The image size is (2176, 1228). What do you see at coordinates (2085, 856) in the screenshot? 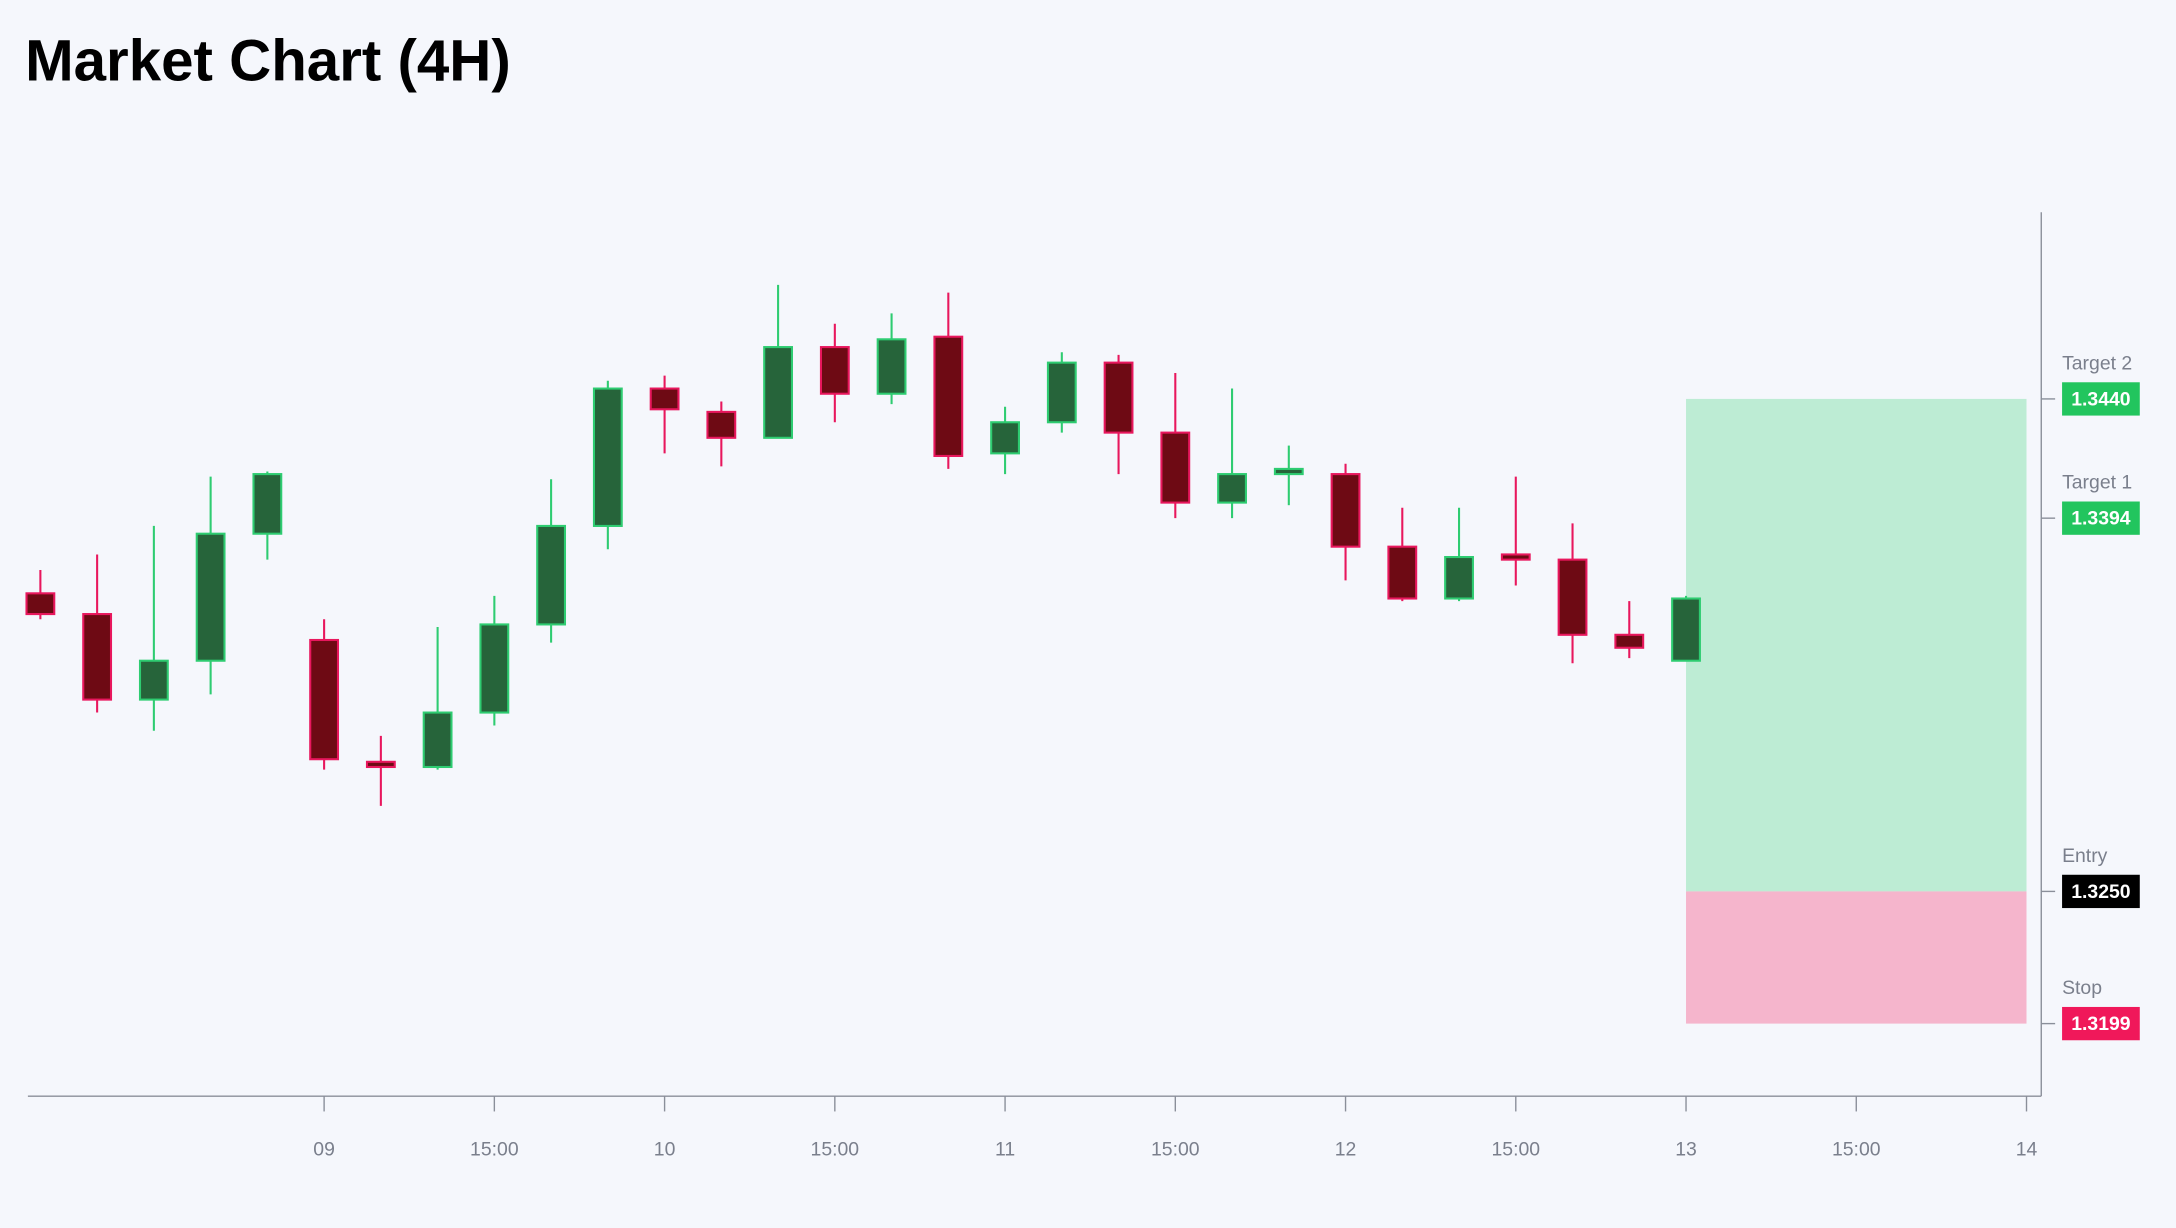
I see `level-name: Entry` at bounding box center [2085, 856].